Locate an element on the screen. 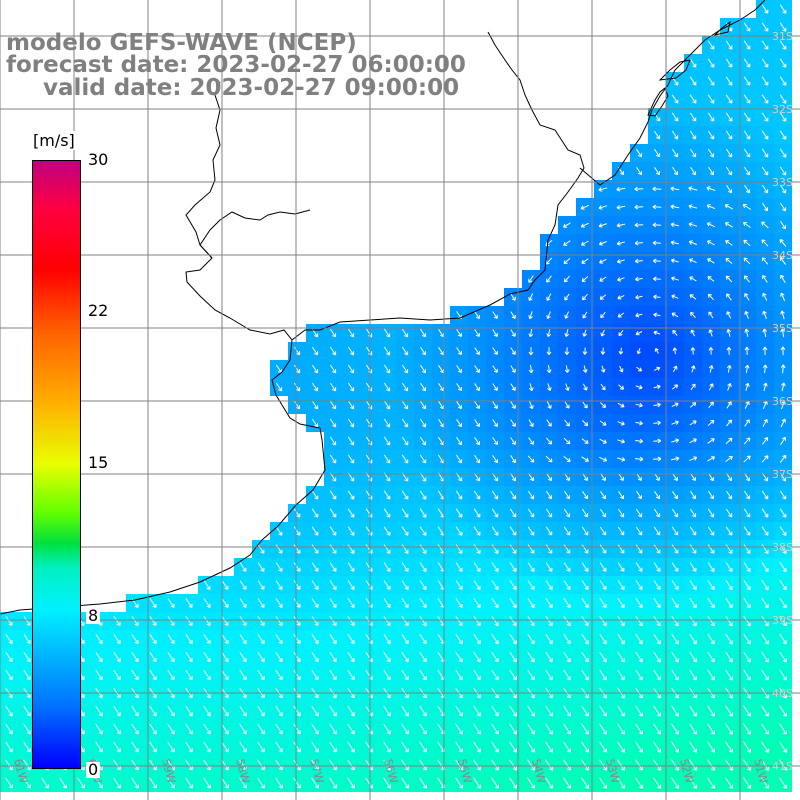 This screenshot has height=800, width=800. legend-tick-15: 15 is located at coordinates (98, 462).